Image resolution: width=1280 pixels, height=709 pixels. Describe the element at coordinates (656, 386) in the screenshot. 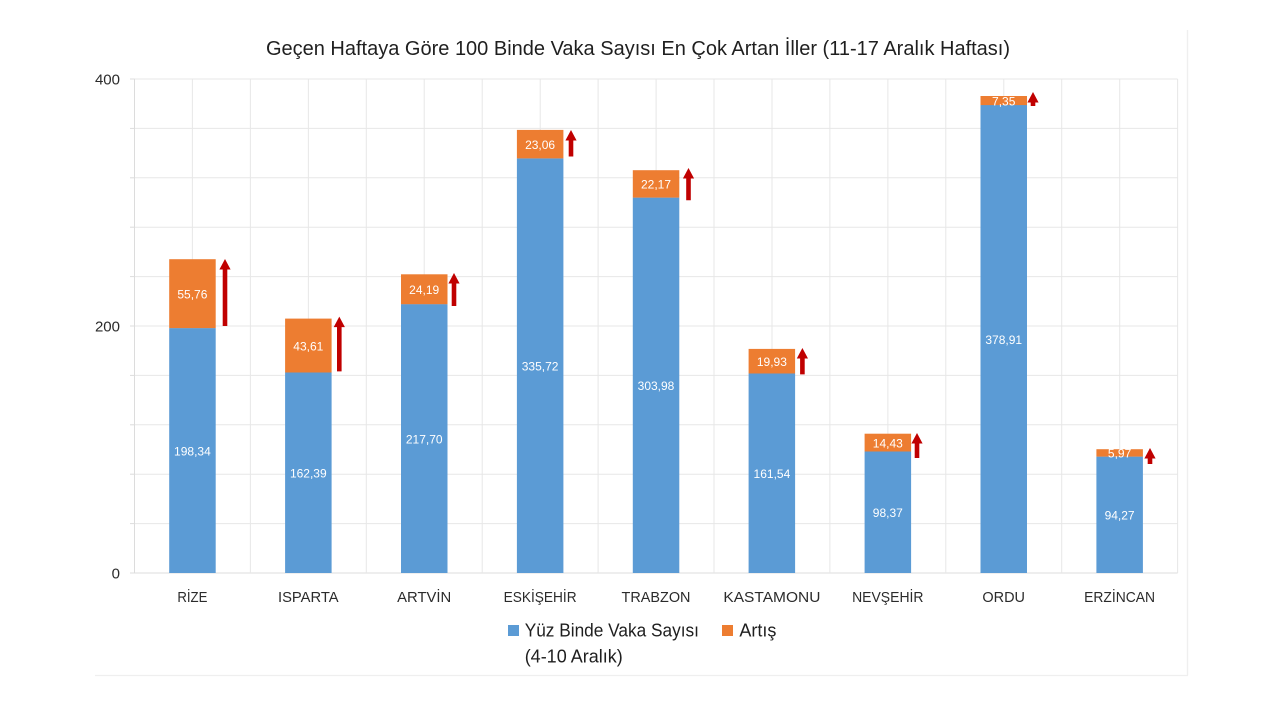

I see `svg-text: 303,98` at that location.